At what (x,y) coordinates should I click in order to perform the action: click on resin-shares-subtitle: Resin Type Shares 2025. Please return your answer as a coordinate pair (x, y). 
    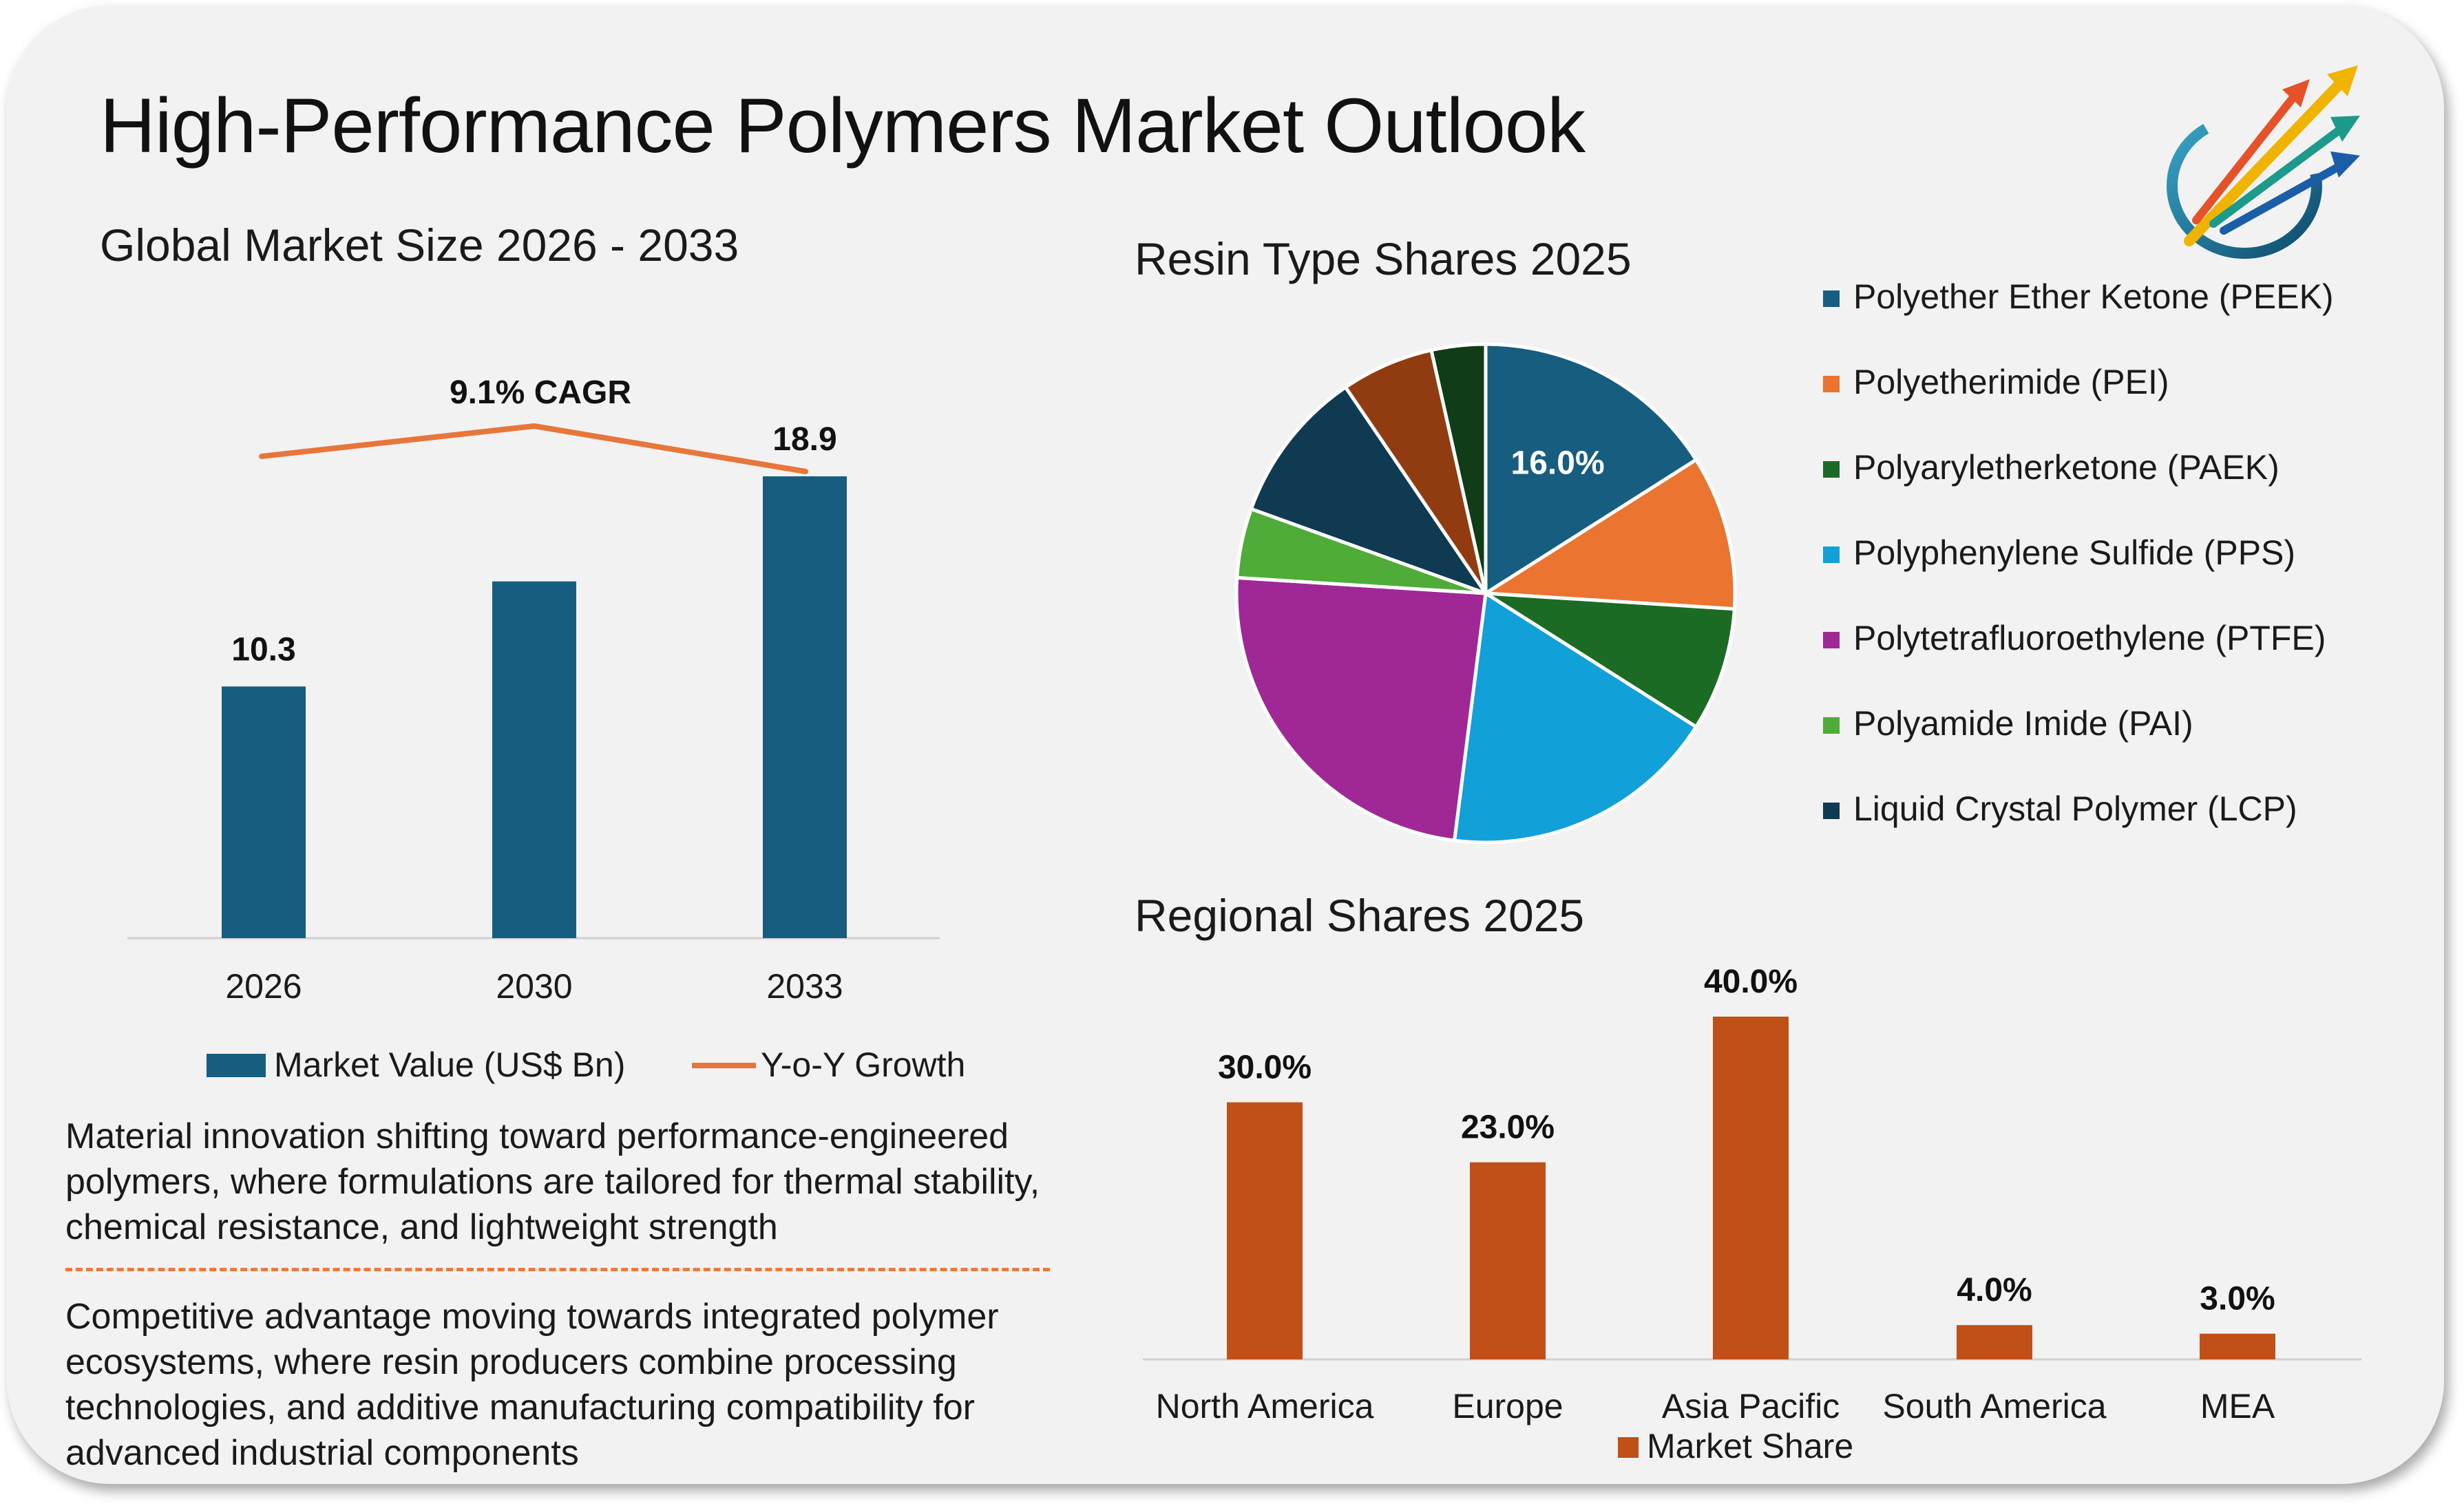
    Looking at the image, I should click on (1383, 258).